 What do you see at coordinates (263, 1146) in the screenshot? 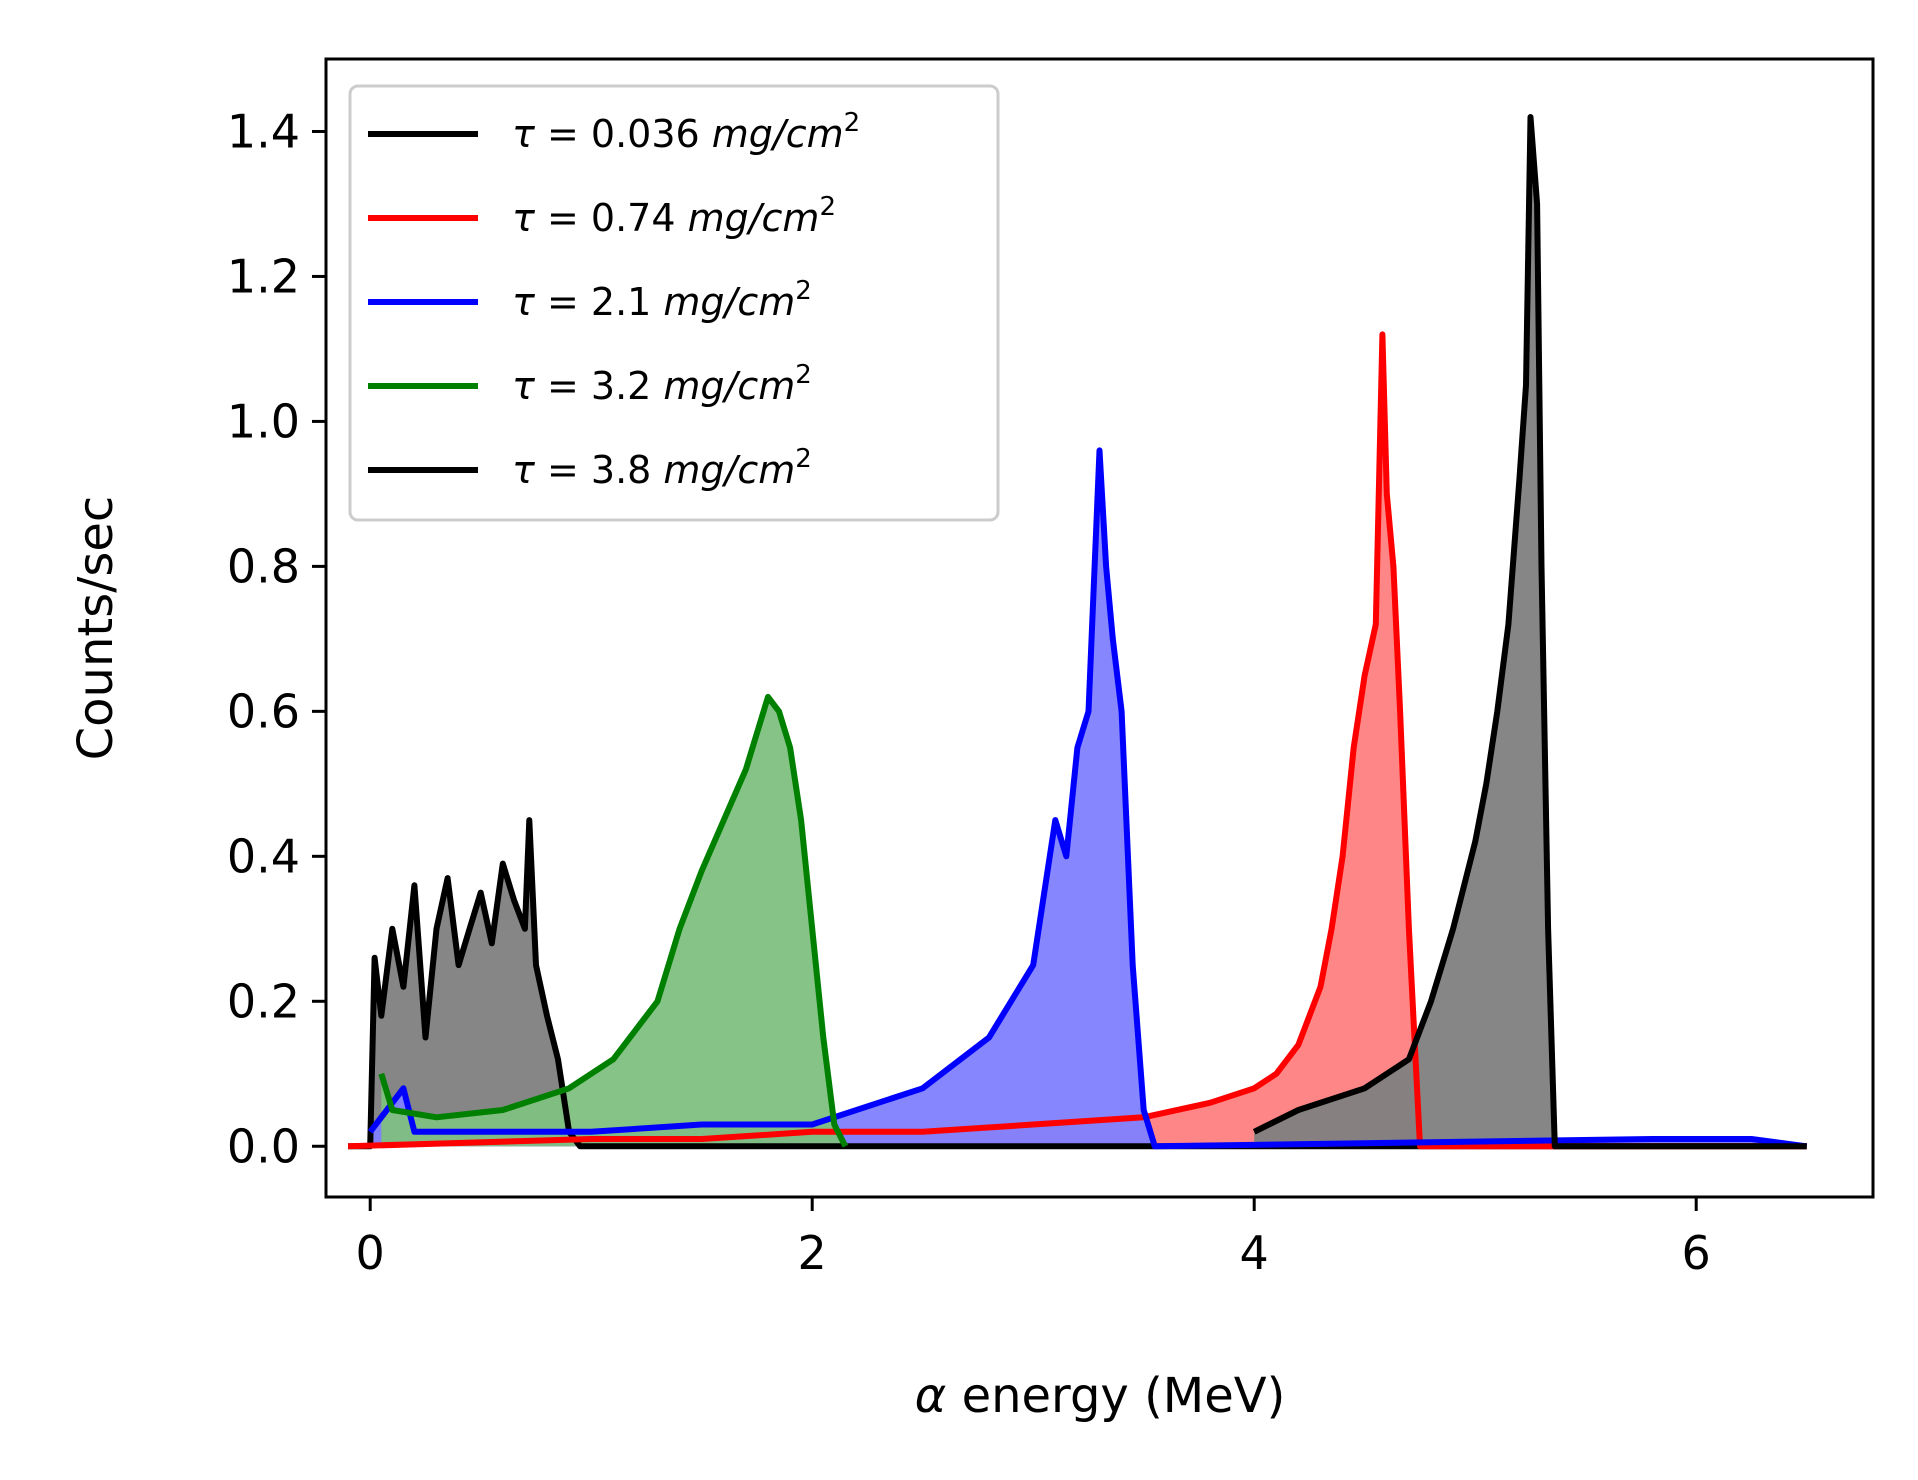
I see `y-tick-label: 0.0` at bounding box center [263, 1146].